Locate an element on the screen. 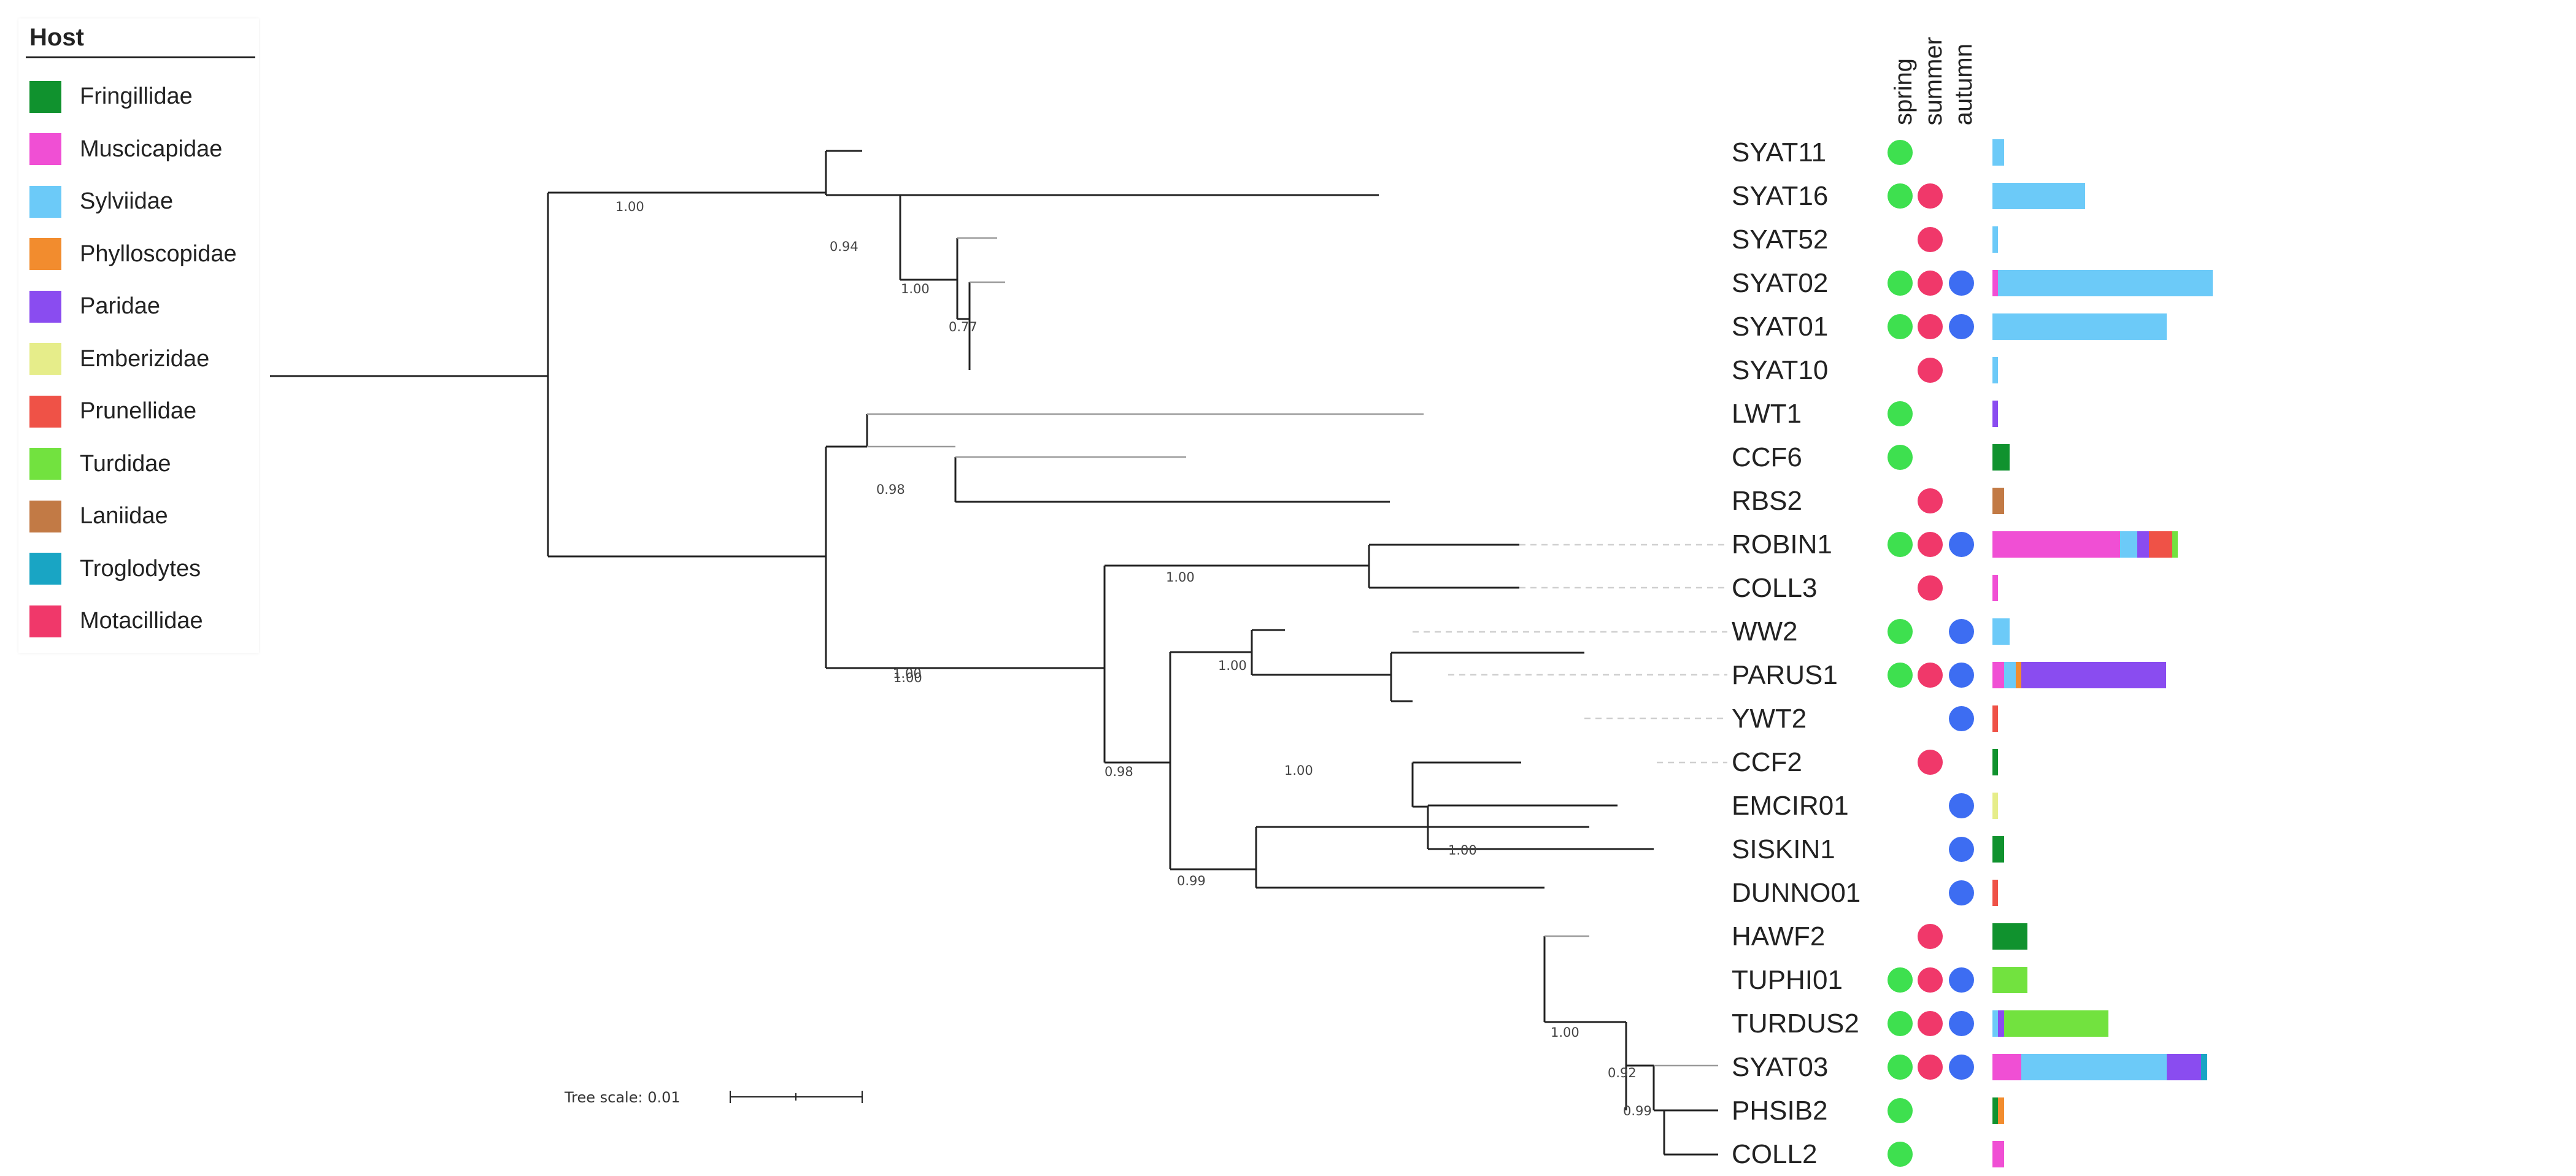 Image resolution: width=2576 pixels, height=1176 pixels. taxon-row: SYAT11 is located at coordinates (1288, 152).